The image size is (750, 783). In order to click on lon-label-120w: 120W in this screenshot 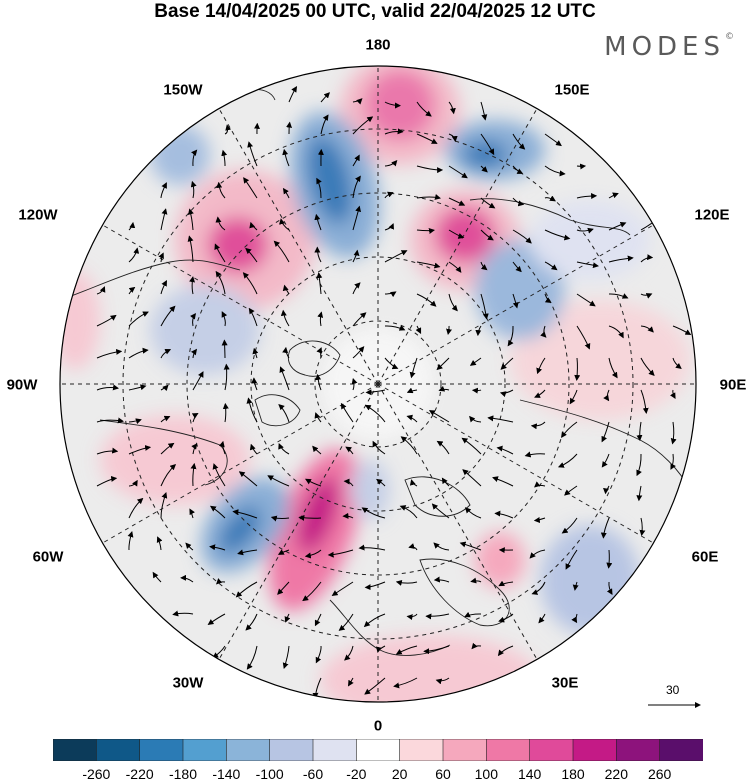, I will do `click(38, 215)`.